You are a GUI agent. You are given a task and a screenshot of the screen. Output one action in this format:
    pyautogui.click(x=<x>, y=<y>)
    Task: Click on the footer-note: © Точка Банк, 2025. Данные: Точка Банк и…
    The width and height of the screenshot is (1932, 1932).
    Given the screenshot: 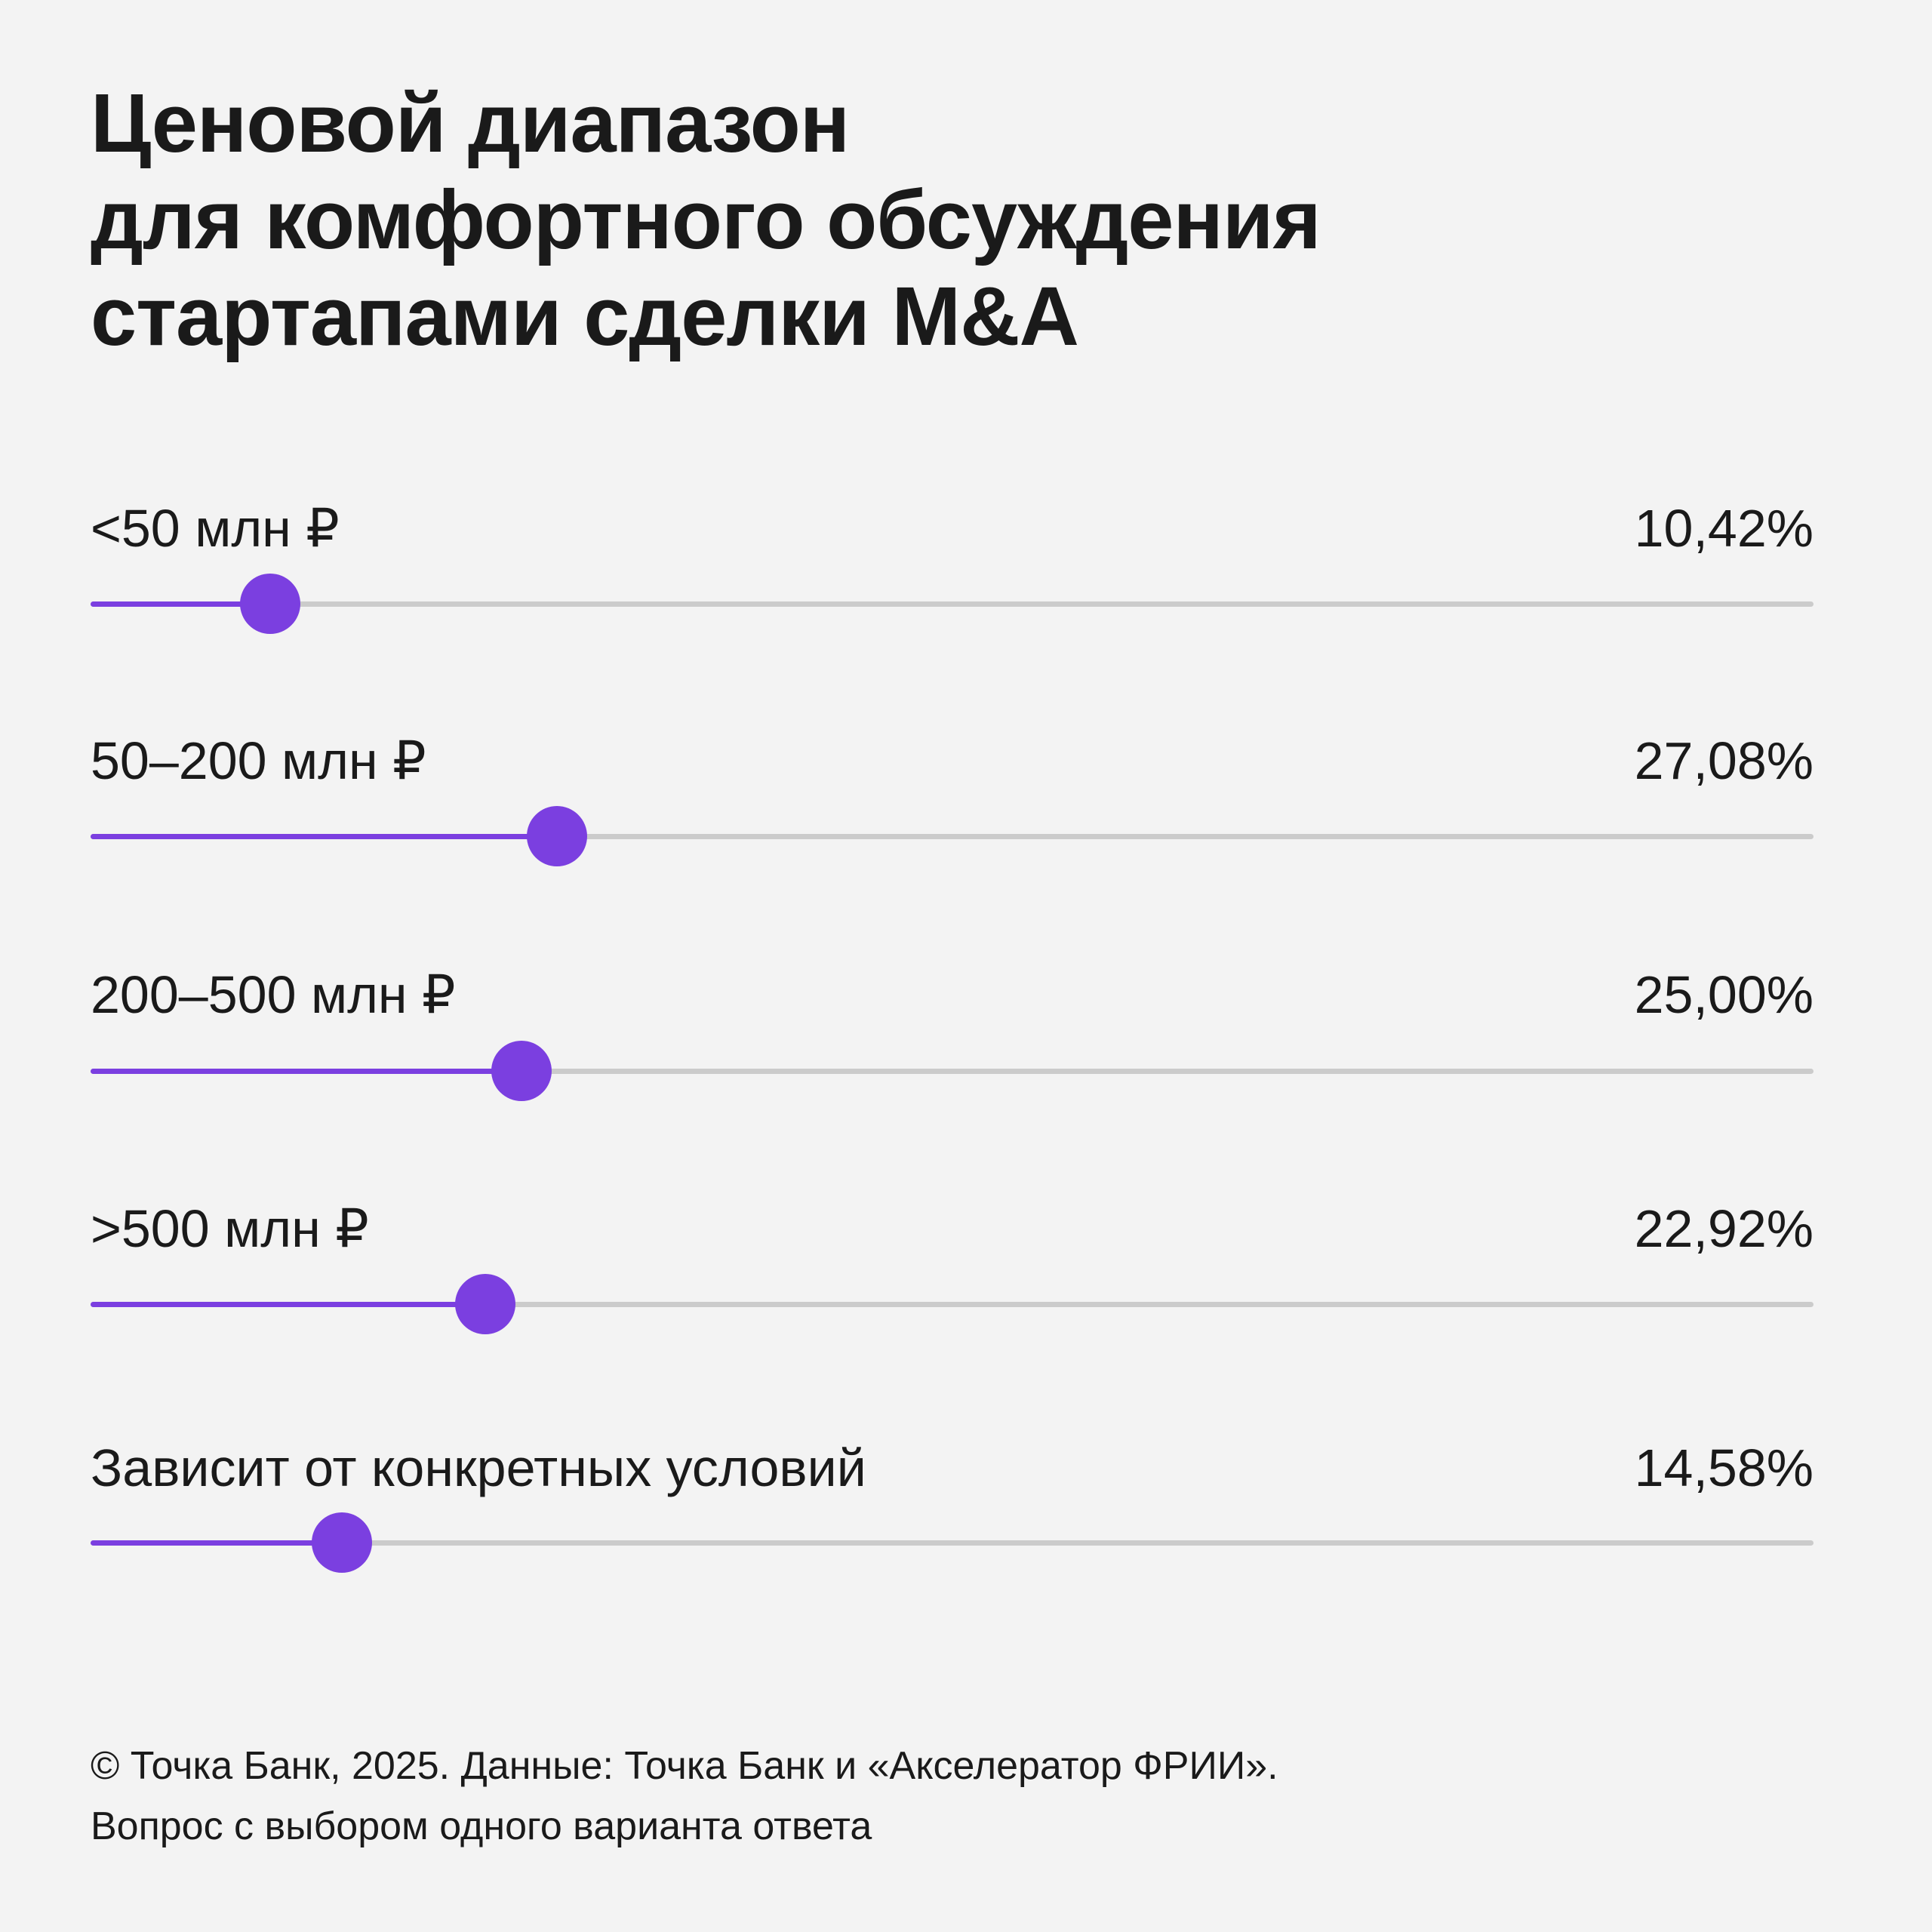 What is the action you would take?
    pyautogui.click(x=684, y=1796)
    